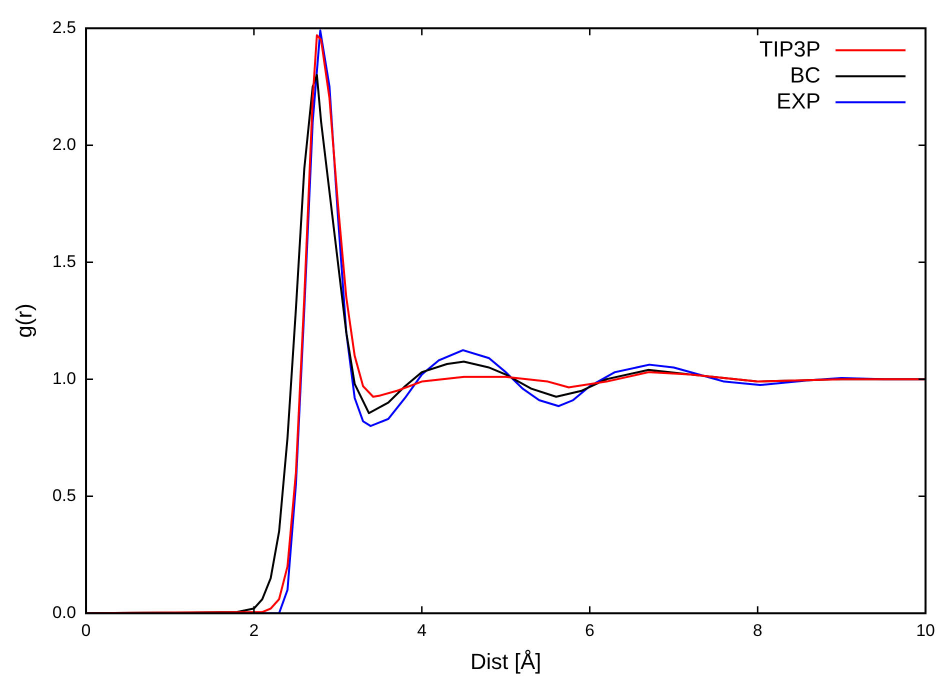 This screenshot has height=684, width=951. Describe the element at coordinates (790, 49) in the screenshot. I see `legend-label: TIP3P` at that location.